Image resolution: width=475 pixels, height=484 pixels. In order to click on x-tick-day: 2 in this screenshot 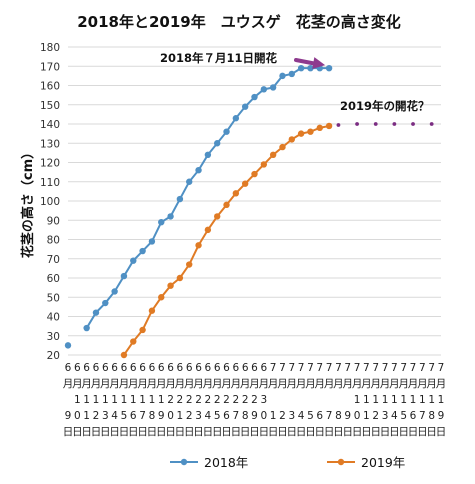, I will do `click(282, 416)`.